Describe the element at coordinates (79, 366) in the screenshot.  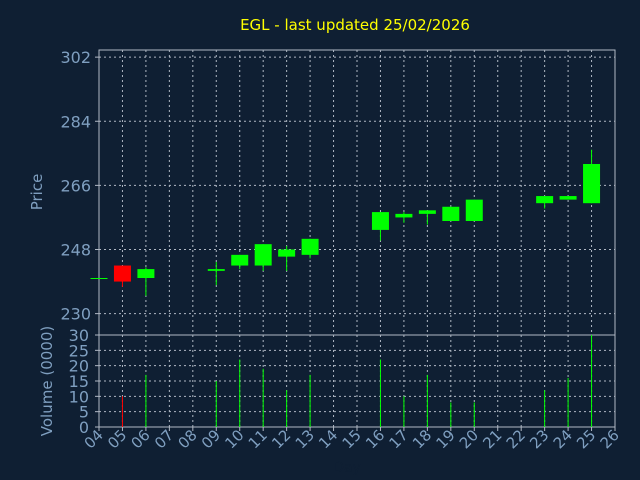
I see `volume-tick-label: 20` at that location.